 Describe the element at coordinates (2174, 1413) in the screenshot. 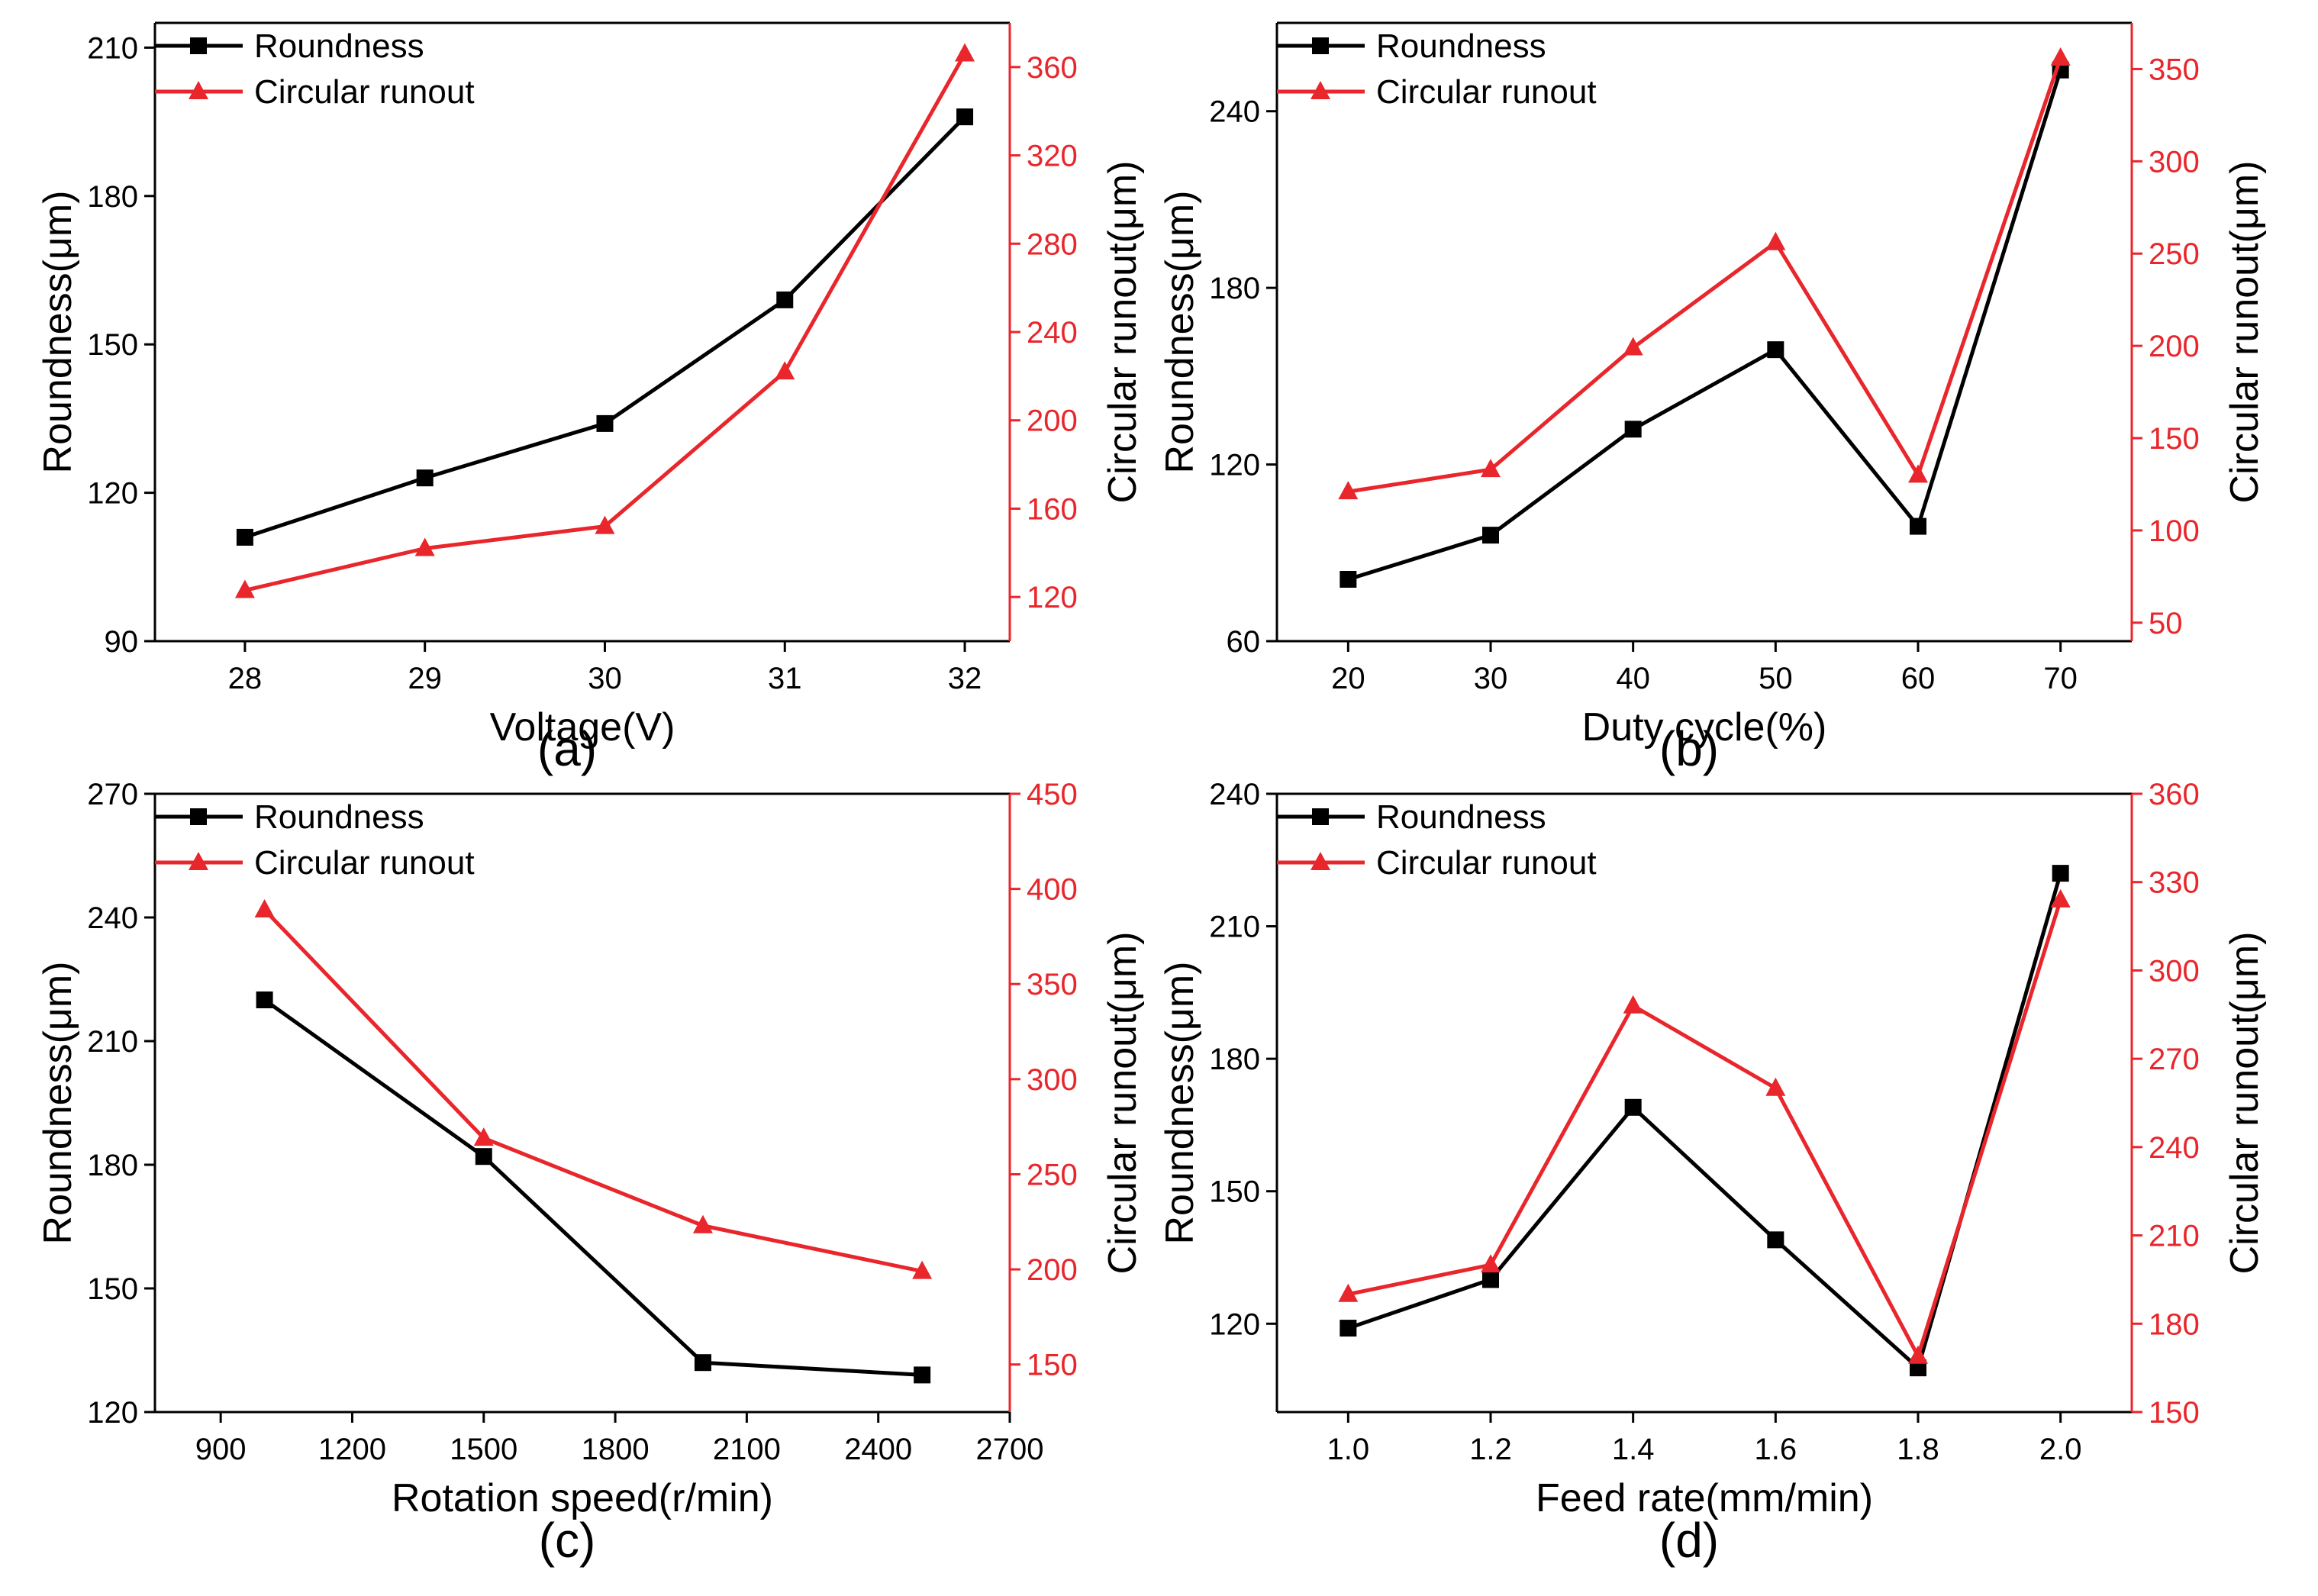

I see `y-right-tick-label: 150` at that location.